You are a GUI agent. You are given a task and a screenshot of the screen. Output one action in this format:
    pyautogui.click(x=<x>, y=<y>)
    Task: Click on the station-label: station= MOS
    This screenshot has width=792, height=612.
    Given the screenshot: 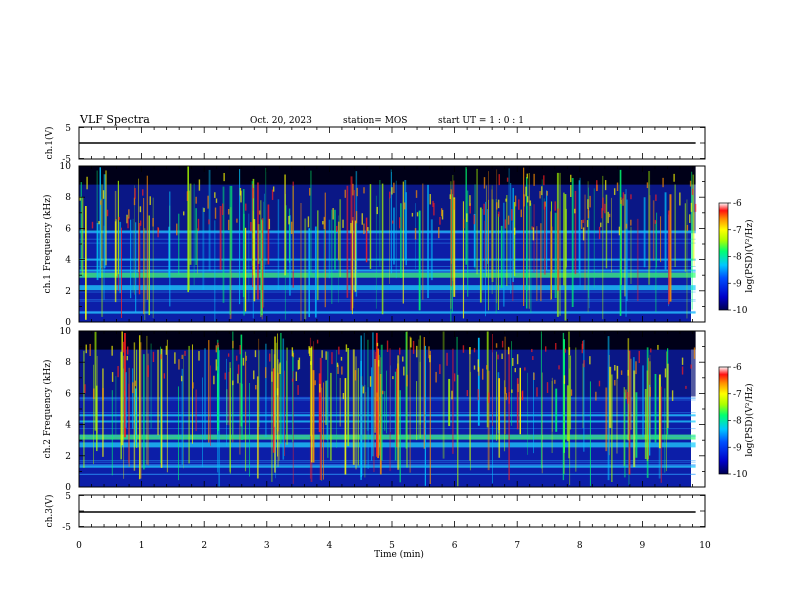 What is the action you would take?
    pyautogui.click(x=375, y=121)
    